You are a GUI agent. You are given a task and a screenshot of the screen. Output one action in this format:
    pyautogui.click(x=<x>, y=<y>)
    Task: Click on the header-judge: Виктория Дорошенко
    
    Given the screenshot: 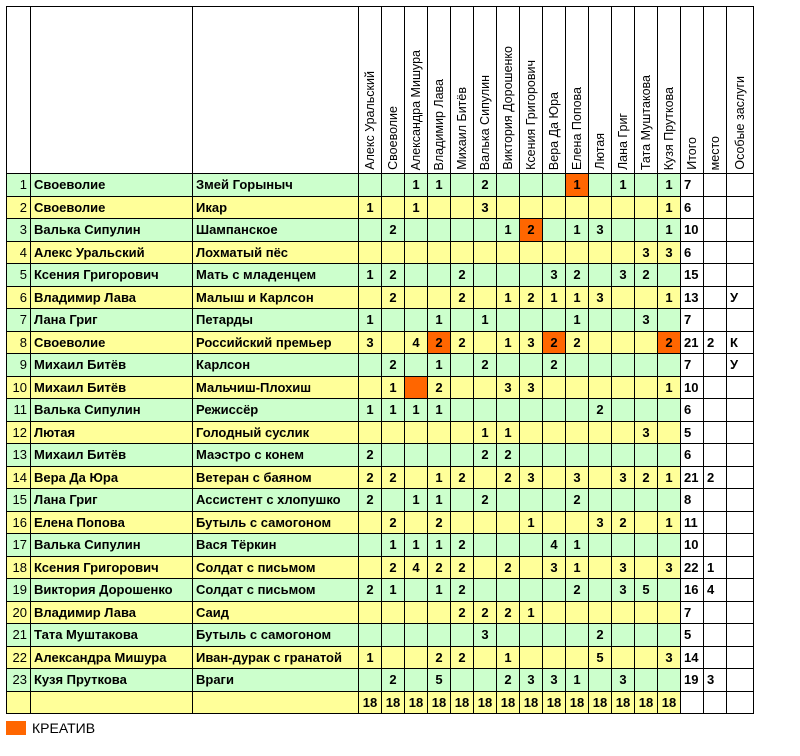 What is the action you would take?
    pyautogui.click(x=508, y=90)
    